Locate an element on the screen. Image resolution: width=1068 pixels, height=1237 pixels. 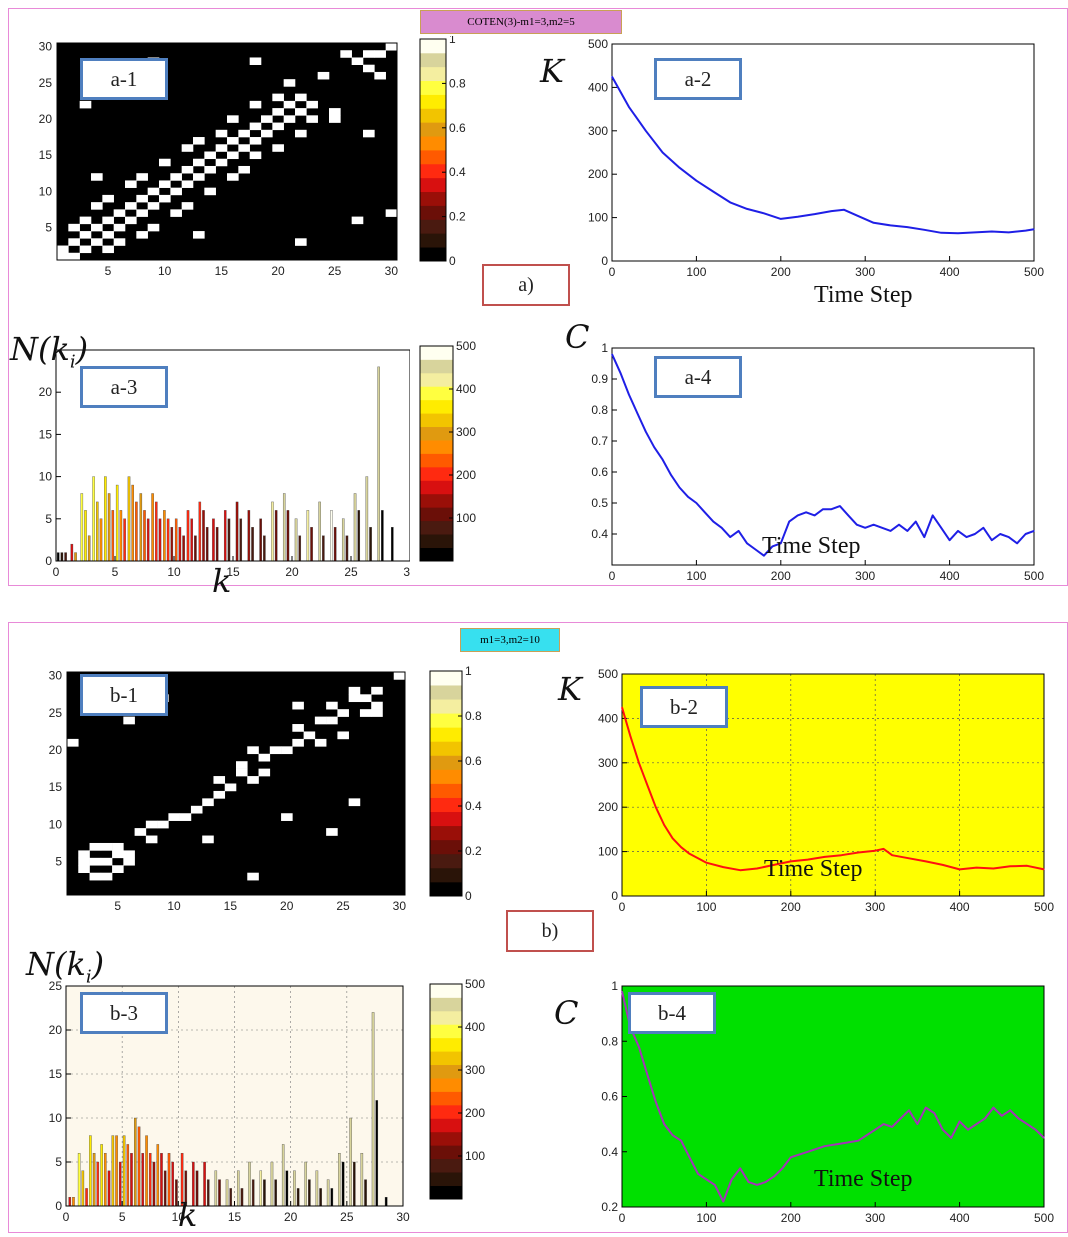
b-1-colorbar-segment is located at coordinates (446, 819).